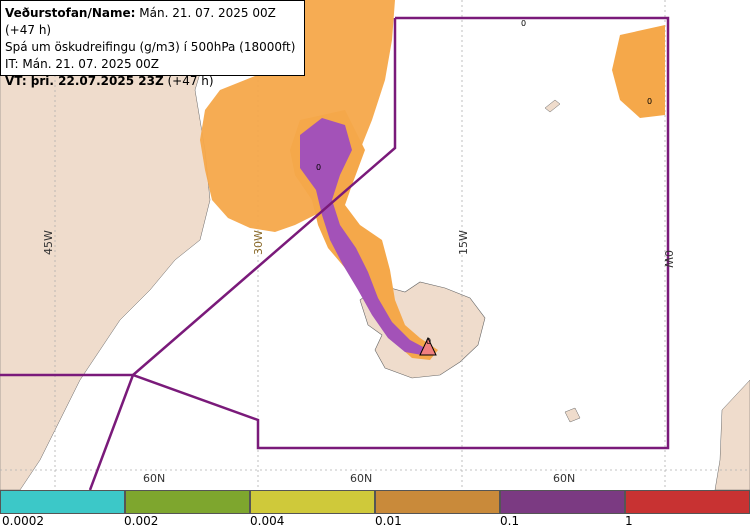 Image resolution: width=750 pixels, height=532 pixels. What do you see at coordinates (668, 259) in the screenshot?
I see `lon-label-0w: 0W` at bounding box center [668, 259].